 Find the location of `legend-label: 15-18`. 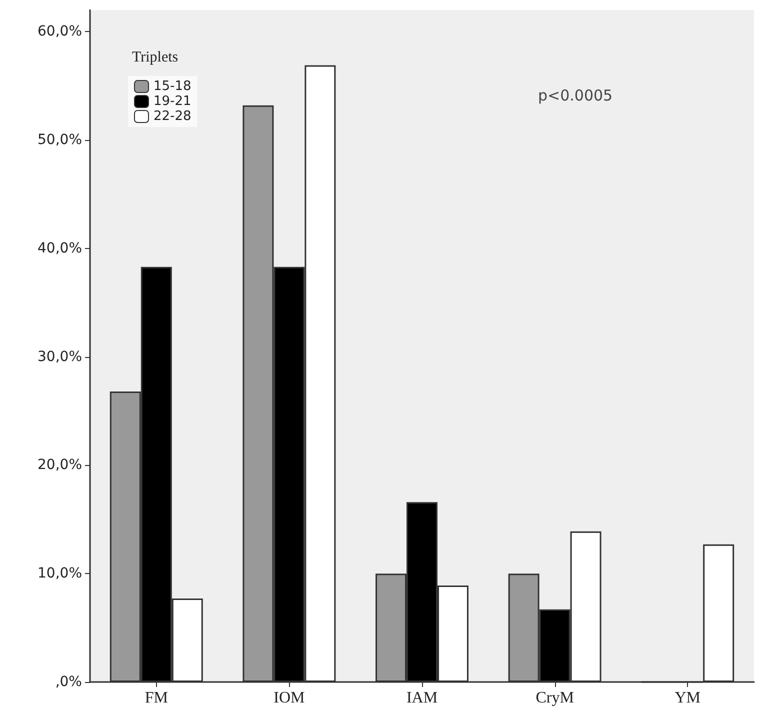

legend-label: 15-18 is located at coordinates (173, 86).